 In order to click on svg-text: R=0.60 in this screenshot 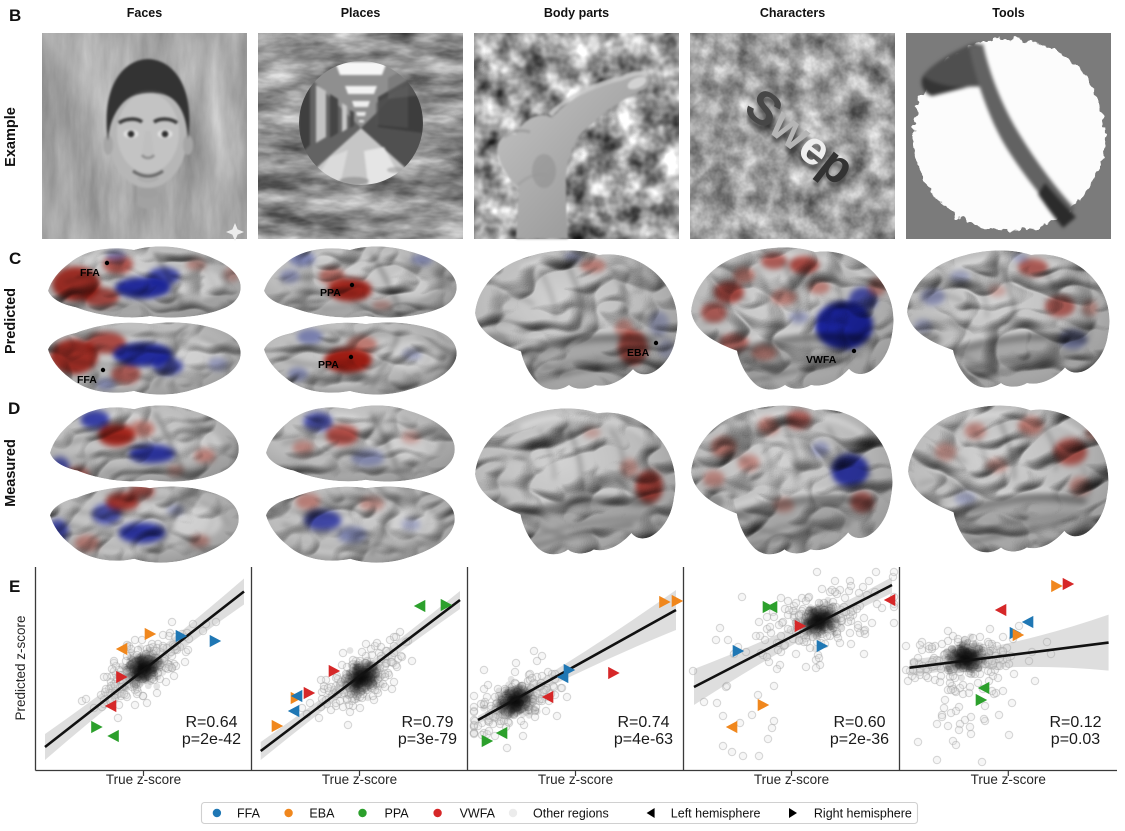, I will do `click(859, 722)`.